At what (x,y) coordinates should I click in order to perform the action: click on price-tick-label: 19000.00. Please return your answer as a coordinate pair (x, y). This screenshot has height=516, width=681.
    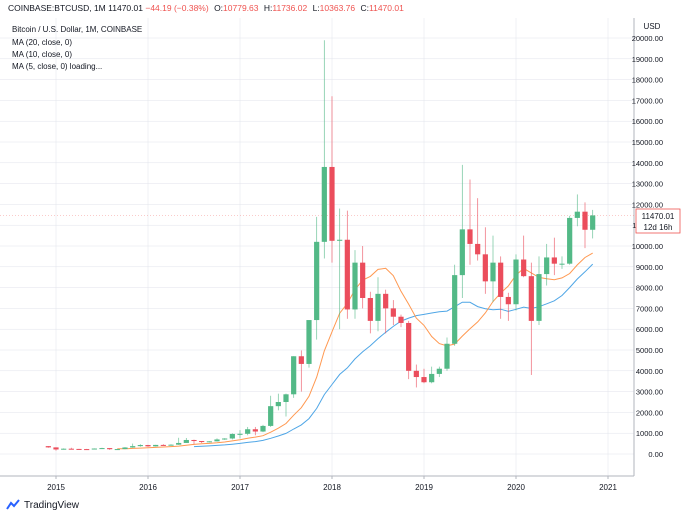
    Looking at the image, I should click on (647, 59).